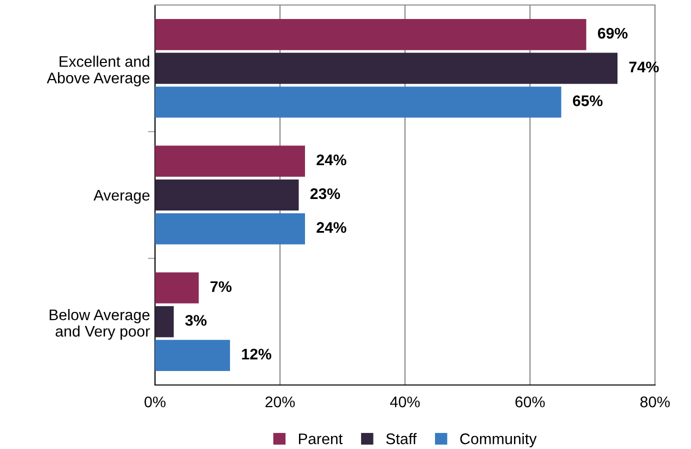 This screenshot has width=691, height=449. I want to click on x-tick-label: 20%, so click(280, 402).